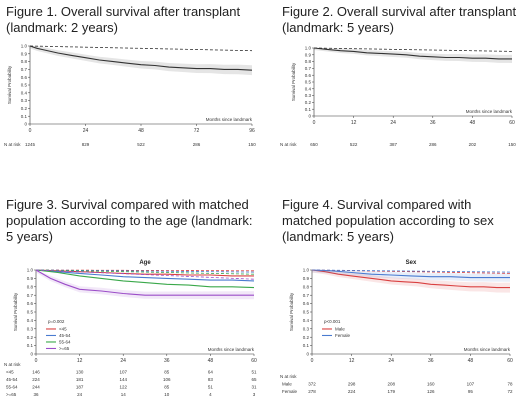  Describe the element at coordinates (510, 384) in the screenshot. I see `at-risk-value: 78` at that location.